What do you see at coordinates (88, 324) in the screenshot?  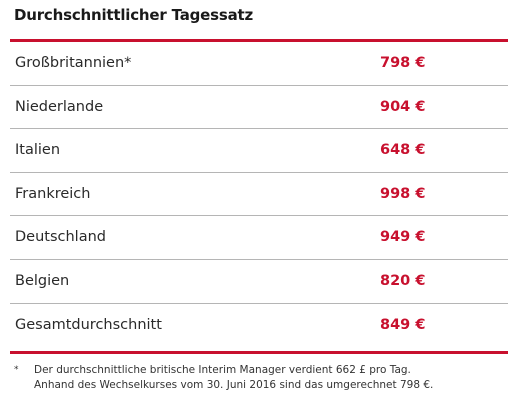 I see `country-label: Gesamtdurchschnitt` at bounding box center [88, 324].